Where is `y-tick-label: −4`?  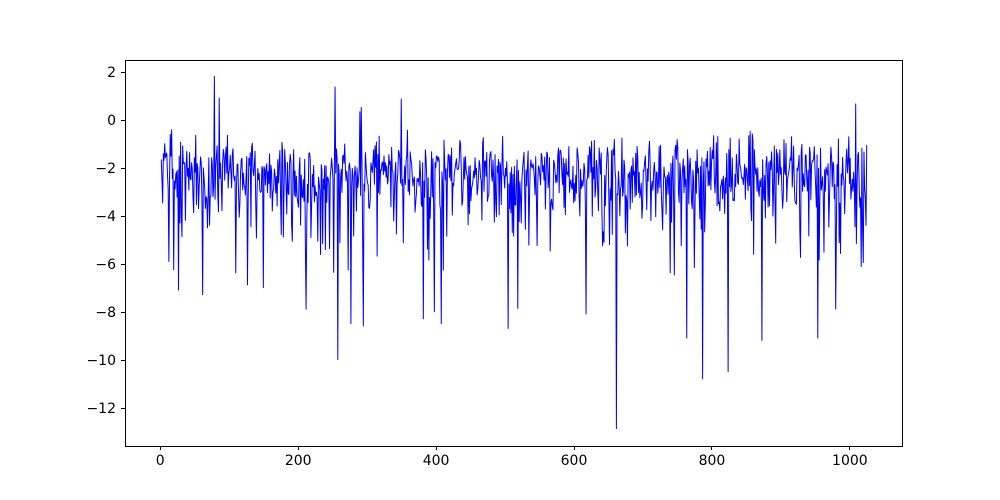 y-tick-label: −4 is located at coordinates (105, 216).